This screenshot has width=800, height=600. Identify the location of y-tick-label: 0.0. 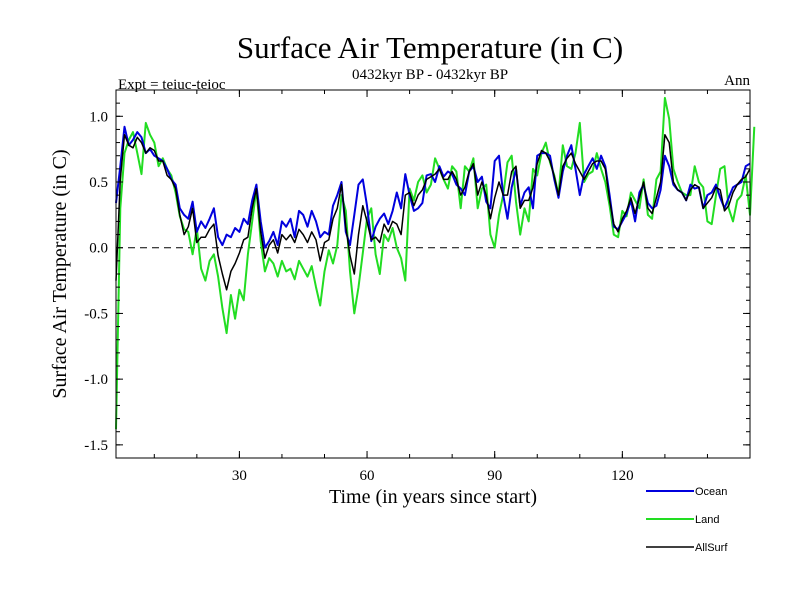
(98, 249).